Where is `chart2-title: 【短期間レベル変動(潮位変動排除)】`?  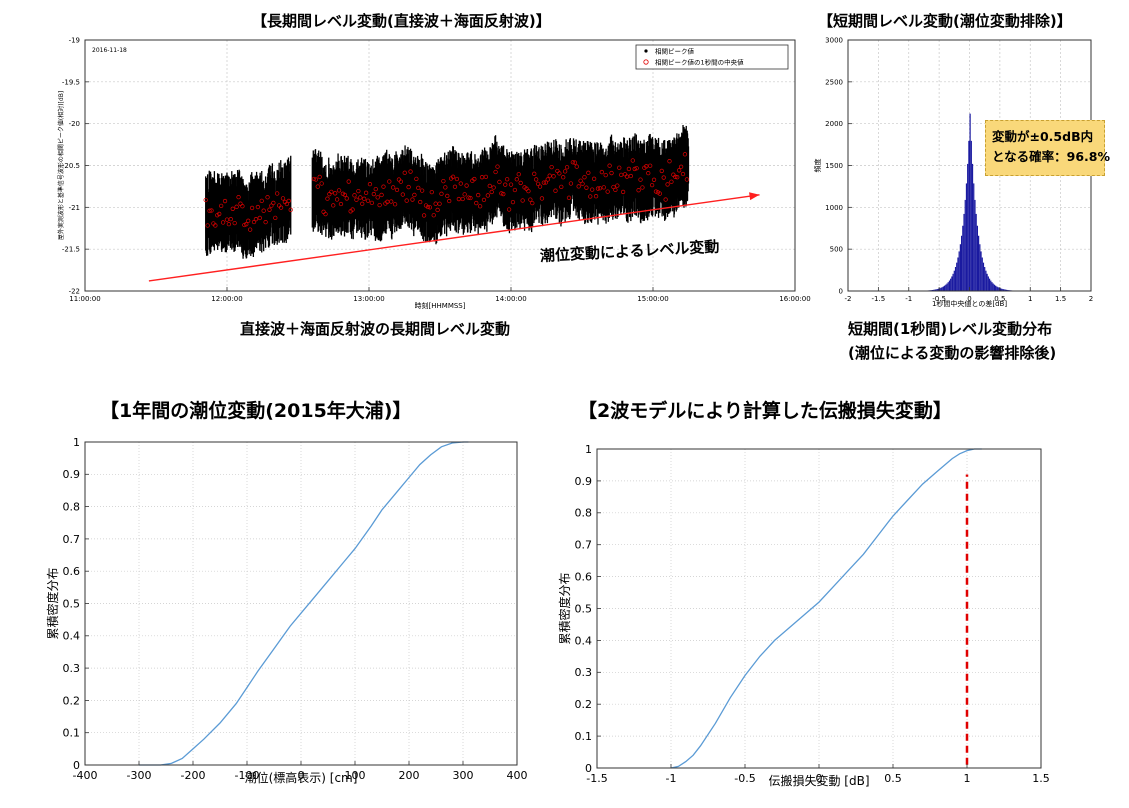
chart2-title: 【短期間レベル変動(潮位変動排除)】 is located at coordinates (945, 21).